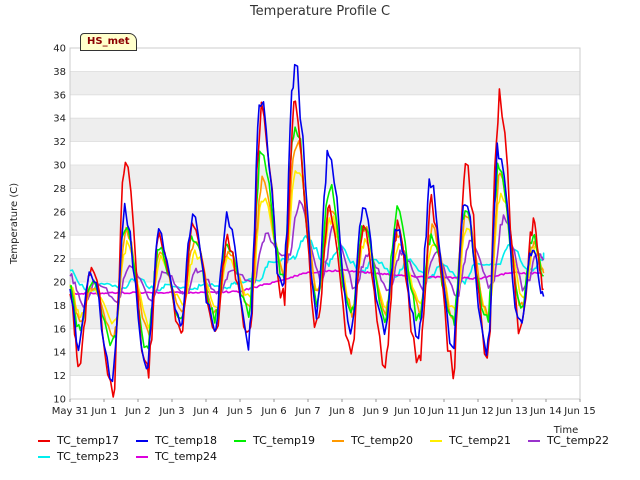 This screenshot has height=480, width=640. What do you see at coordinates (480, 440) in the screenshot?
I see `legend-label: TC_temp21` at bounding box center [480, 440].